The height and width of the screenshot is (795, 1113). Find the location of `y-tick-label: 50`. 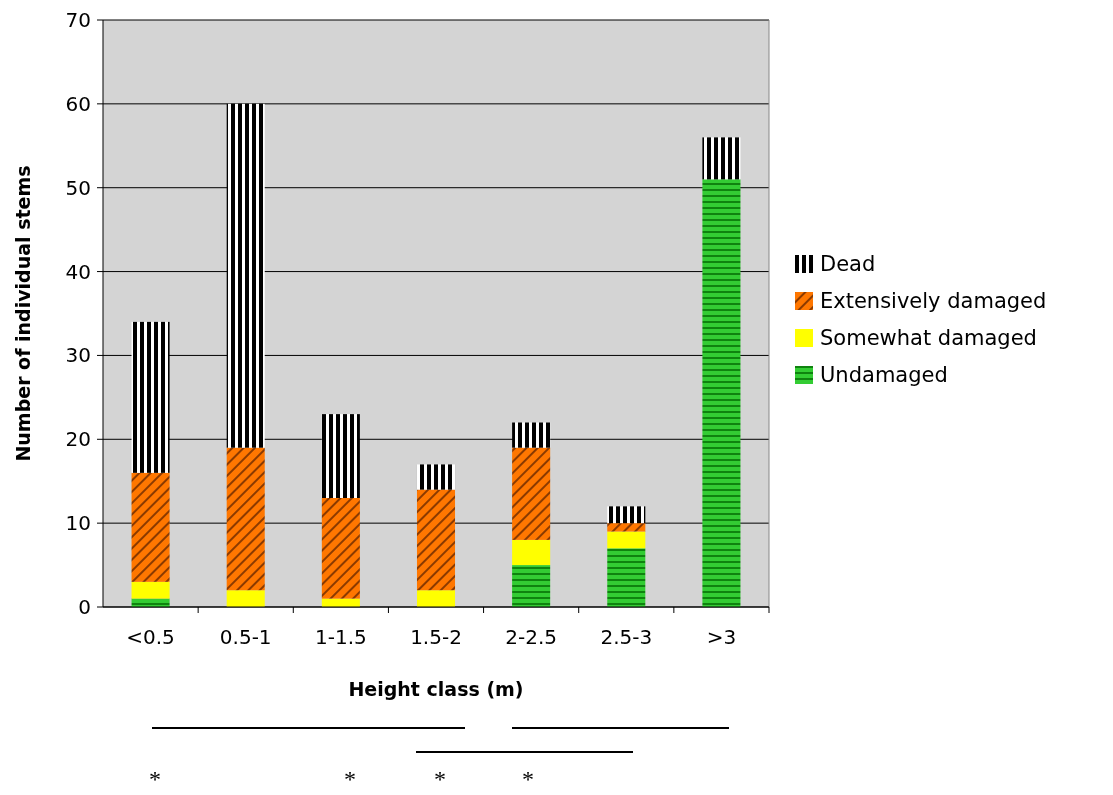

y-tick-label: 50 is located at coordinates (78, 187).